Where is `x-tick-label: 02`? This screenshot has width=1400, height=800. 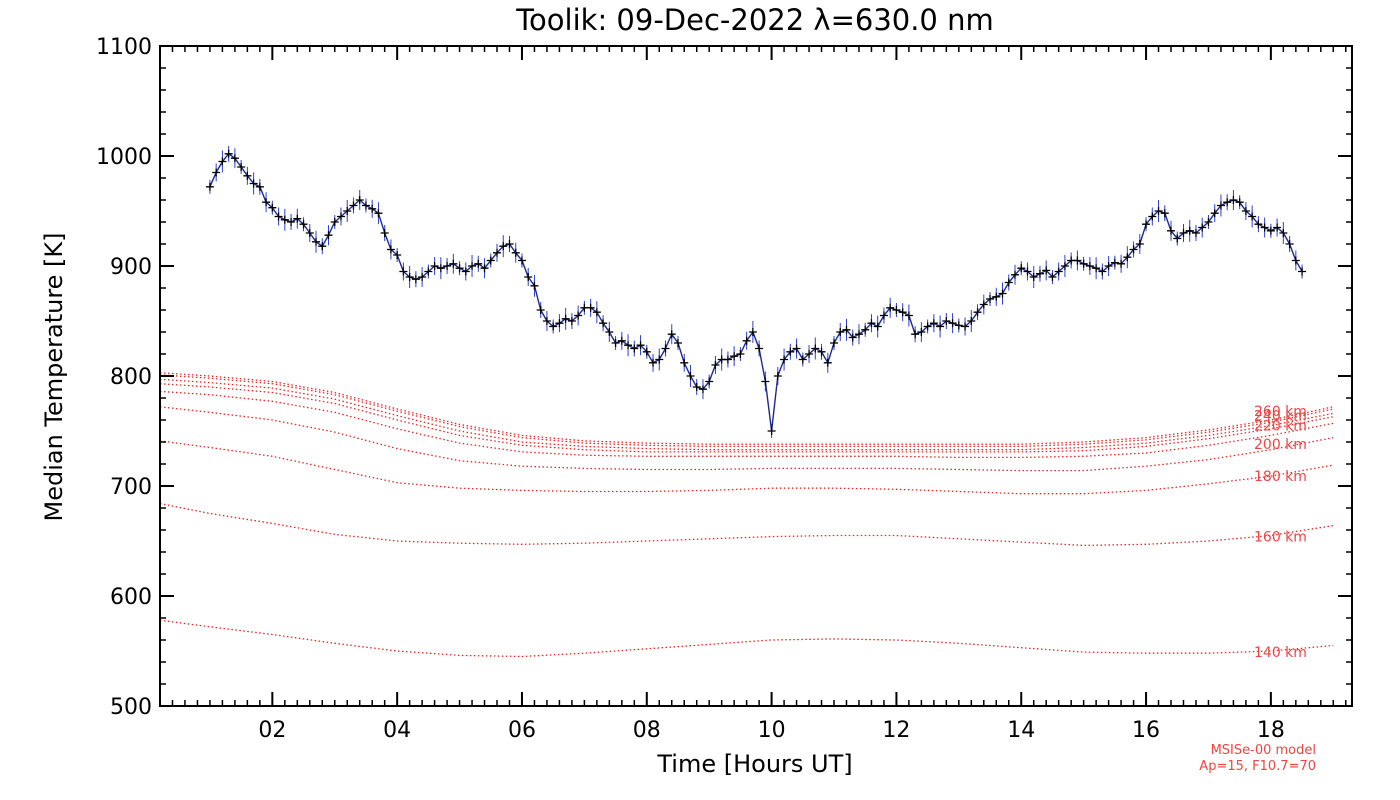
x-tick-label: 02 is located at coordinates (272, 730).